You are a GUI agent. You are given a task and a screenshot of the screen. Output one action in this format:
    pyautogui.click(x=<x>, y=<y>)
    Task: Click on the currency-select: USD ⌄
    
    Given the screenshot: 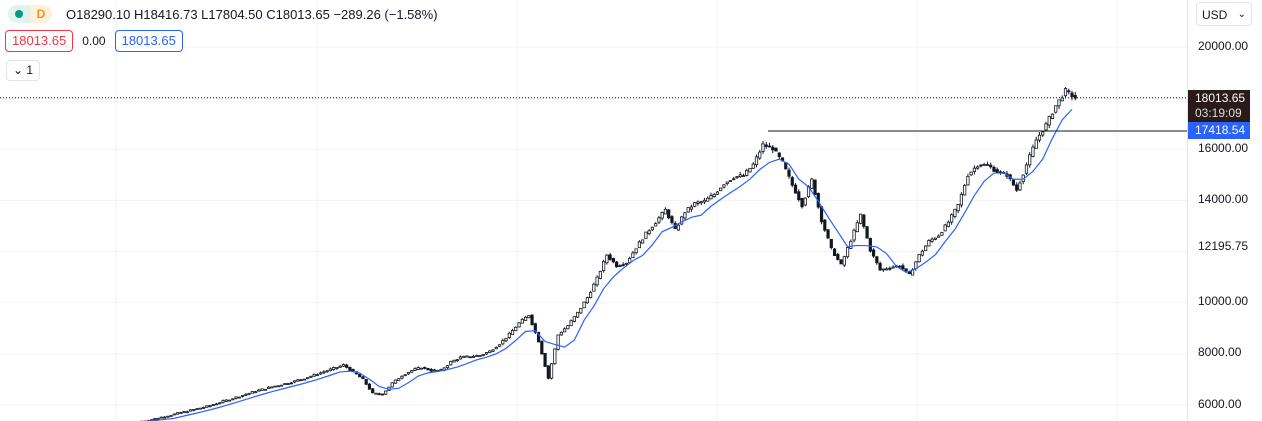 What is the action you would take?
    pyautogui.click(x=1224, y=14)
    